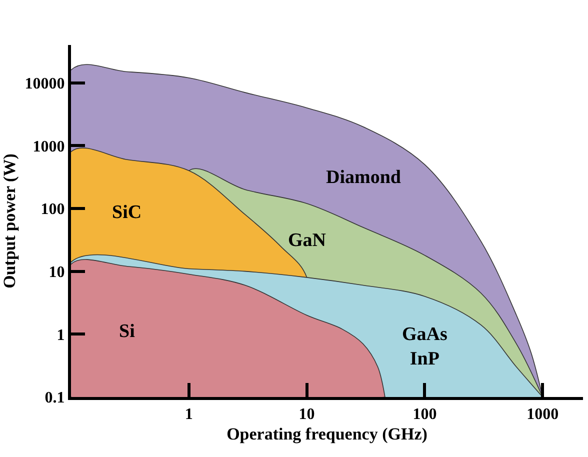  Describe the element at coordinates (127, 331) in the screenshot. I see `series-label: Si` at that location.